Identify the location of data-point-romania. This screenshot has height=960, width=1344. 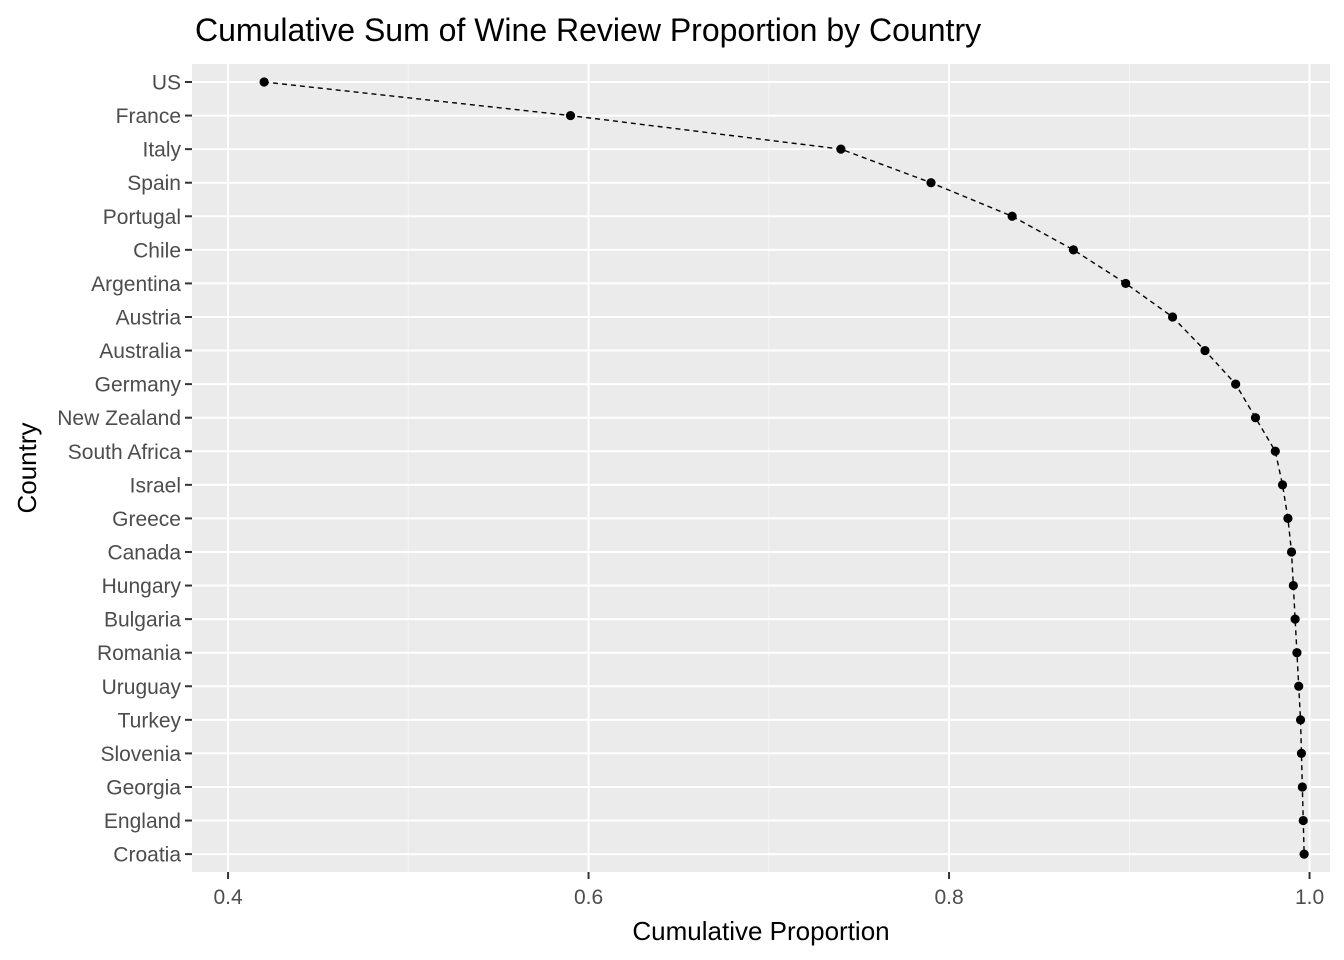
(1297, 653).